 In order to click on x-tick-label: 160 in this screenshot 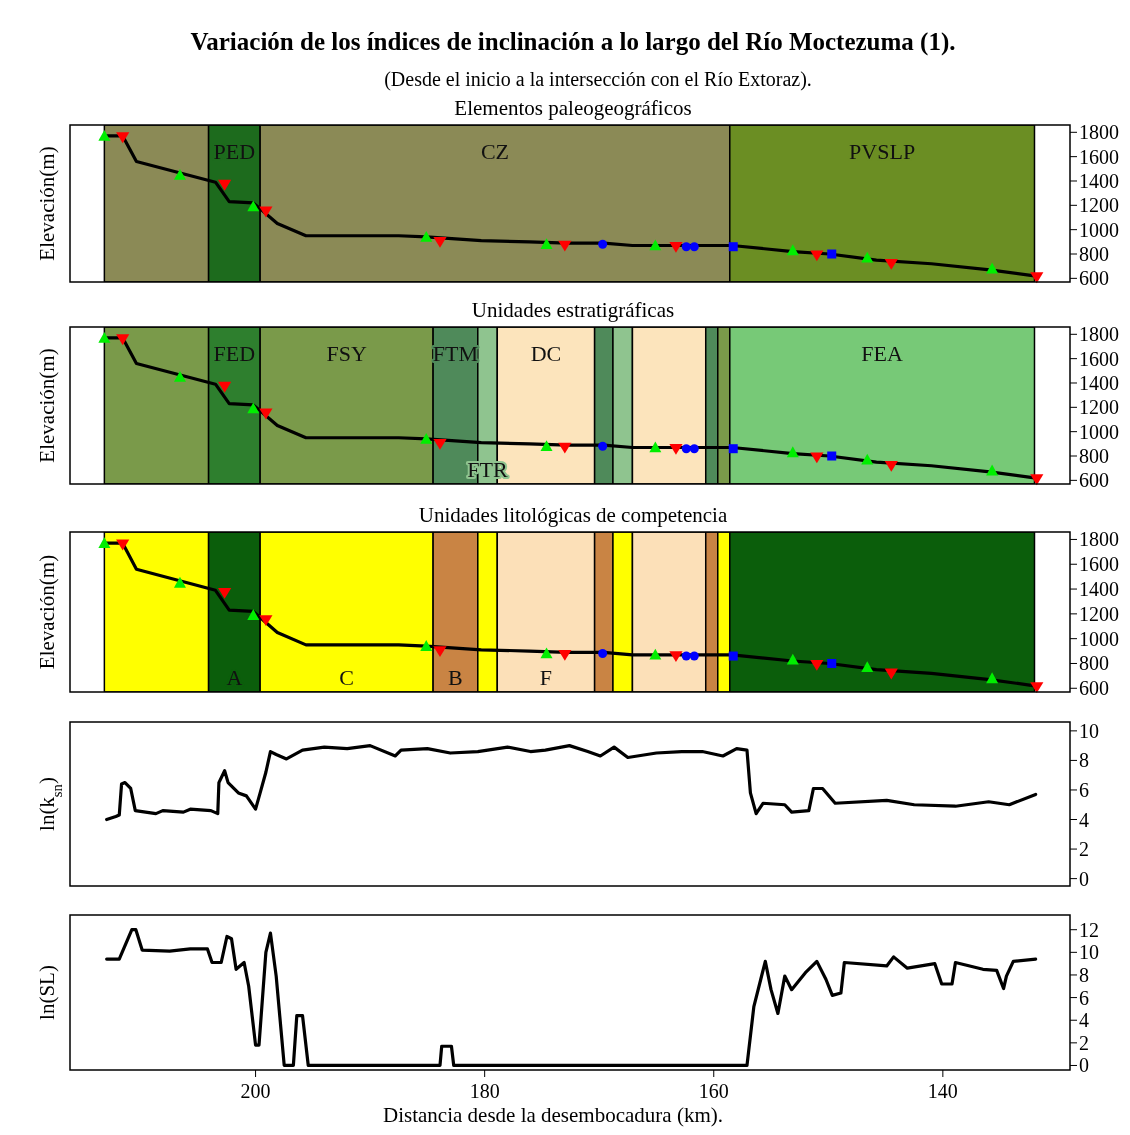, I will do `click(713, 1091)`.